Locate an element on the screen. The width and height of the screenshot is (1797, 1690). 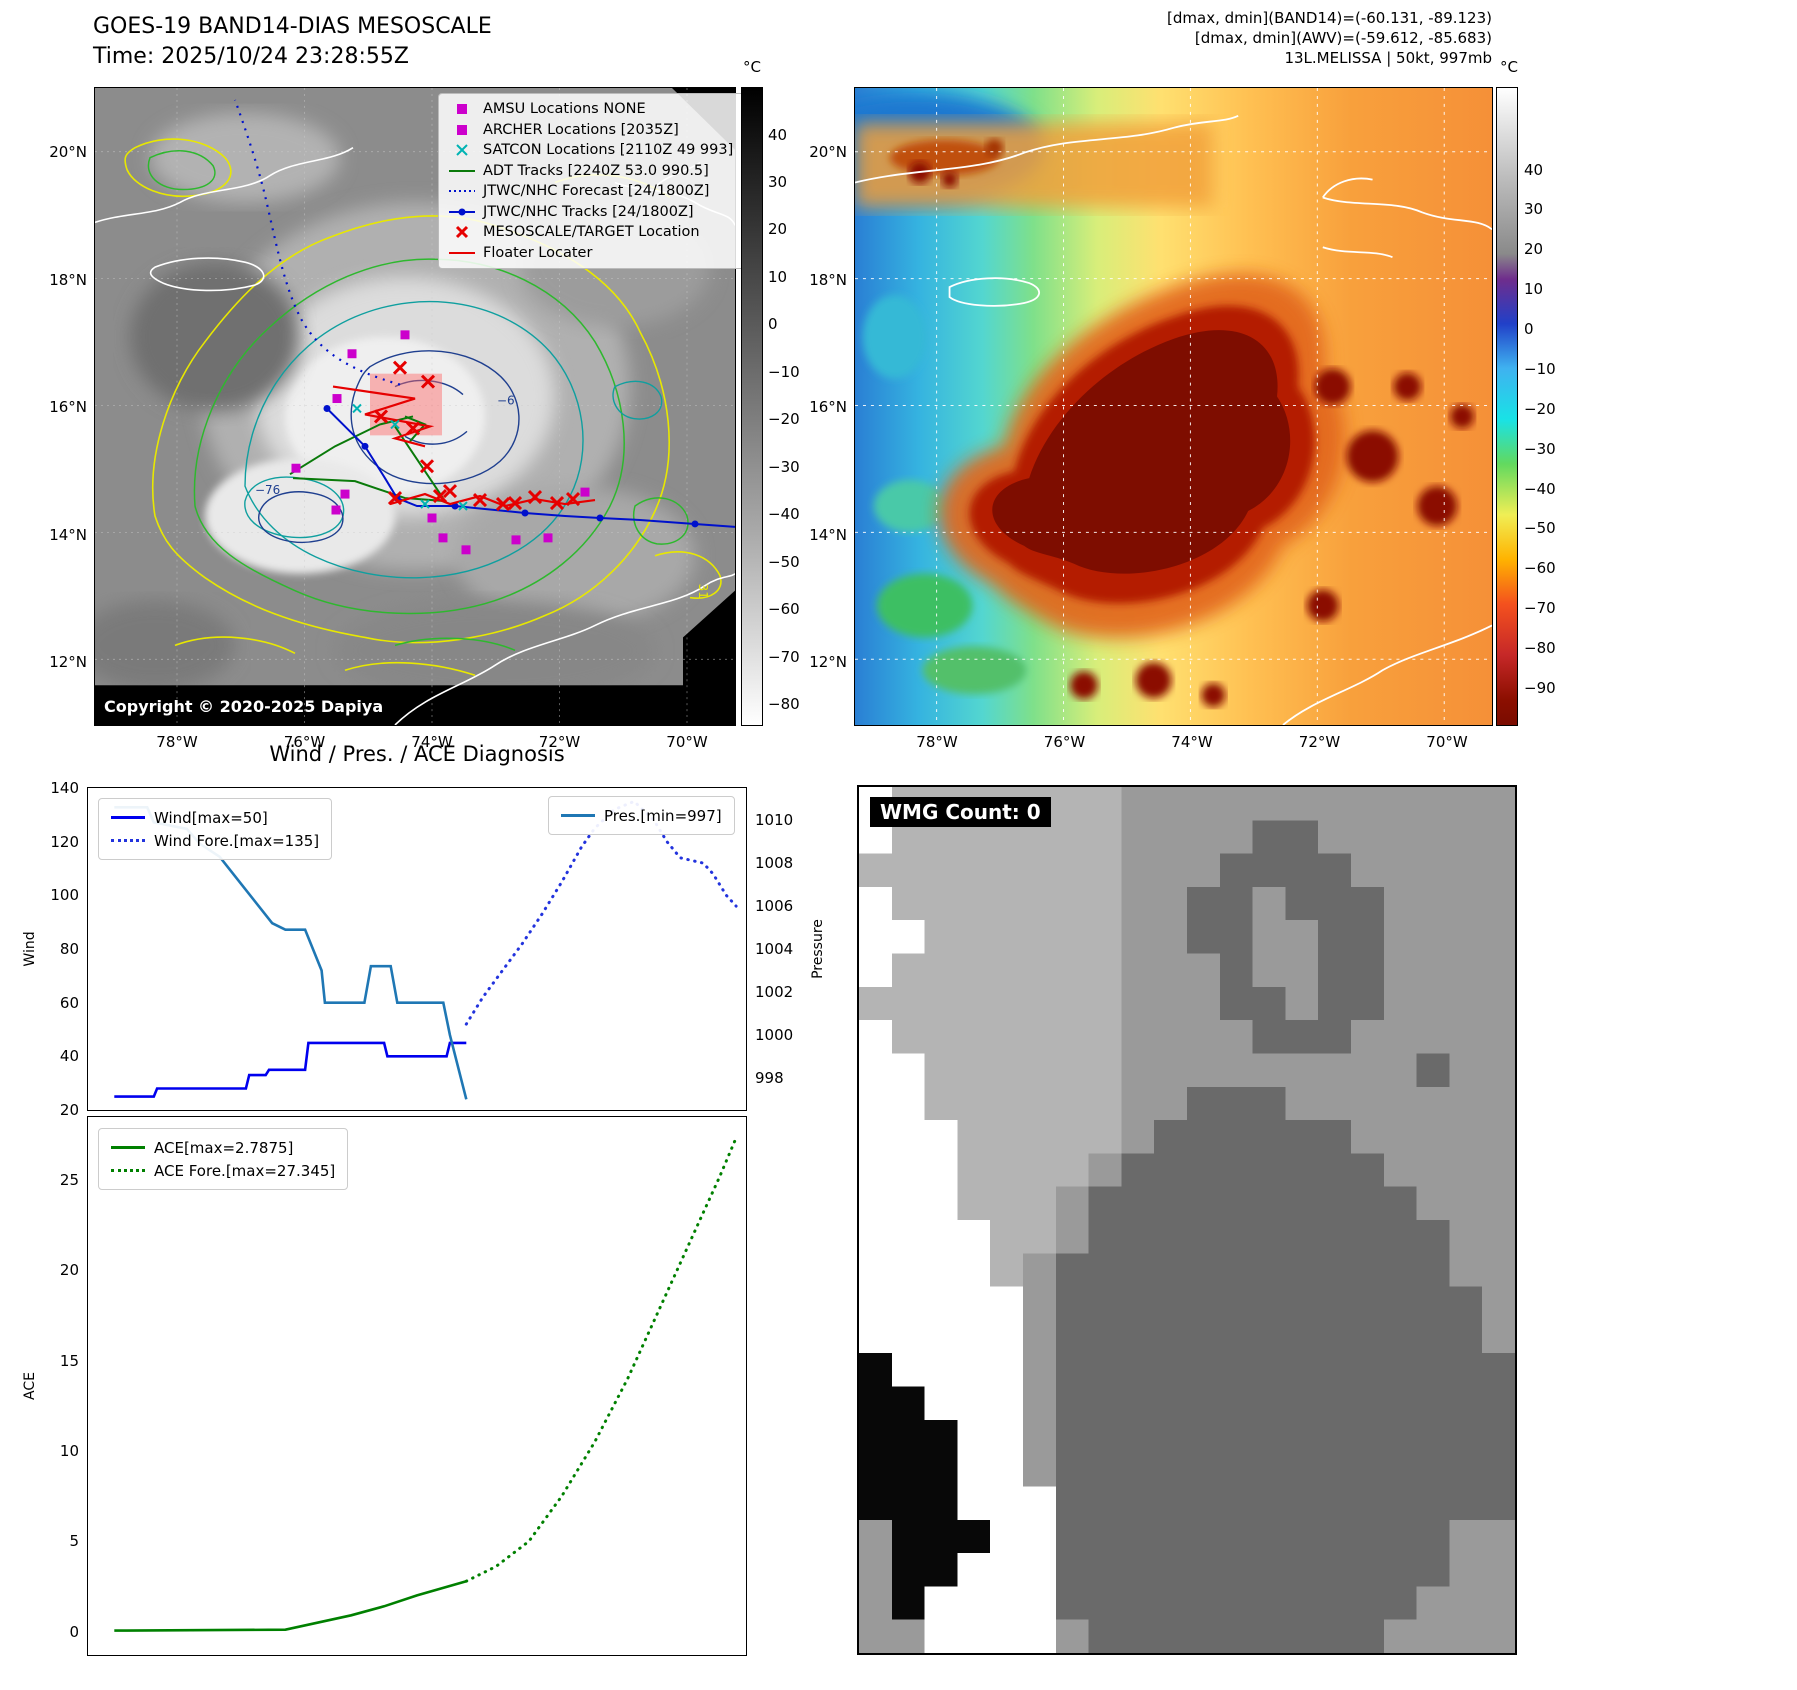
awv-y-tick-label: 18°N is located at coordinates (828, 279).